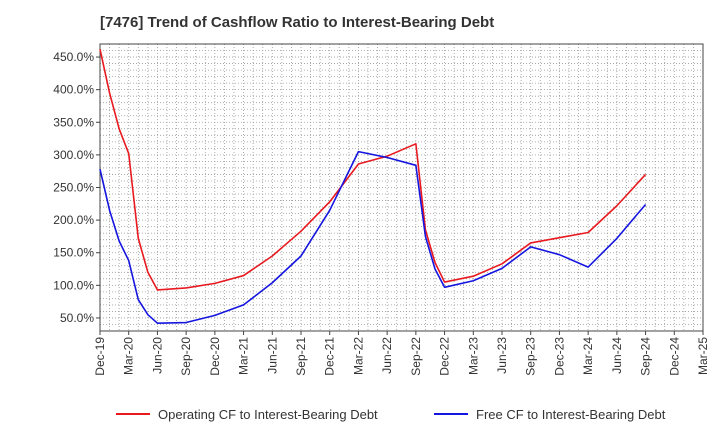 The image size is (720, 440). What do you see at coordinates (268, 414) in the screenshot?
I see `legend-label: Operating CF to Interest-Bearing Debt` at bounding box center [268, 414].